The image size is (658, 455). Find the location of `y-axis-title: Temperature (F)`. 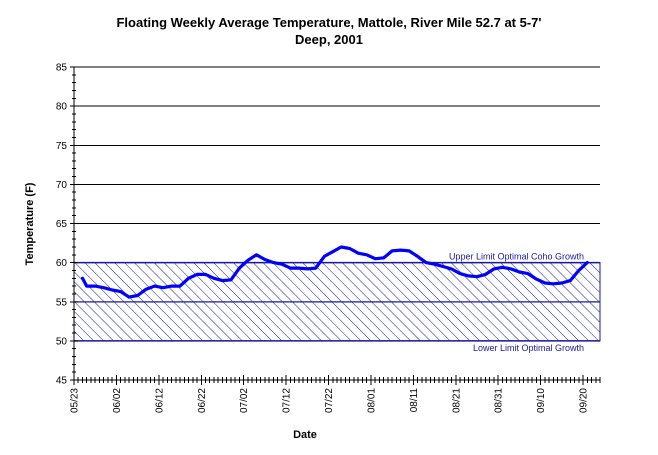

y-axis-title: Temperature (F) is located at coordinates (30, 223).